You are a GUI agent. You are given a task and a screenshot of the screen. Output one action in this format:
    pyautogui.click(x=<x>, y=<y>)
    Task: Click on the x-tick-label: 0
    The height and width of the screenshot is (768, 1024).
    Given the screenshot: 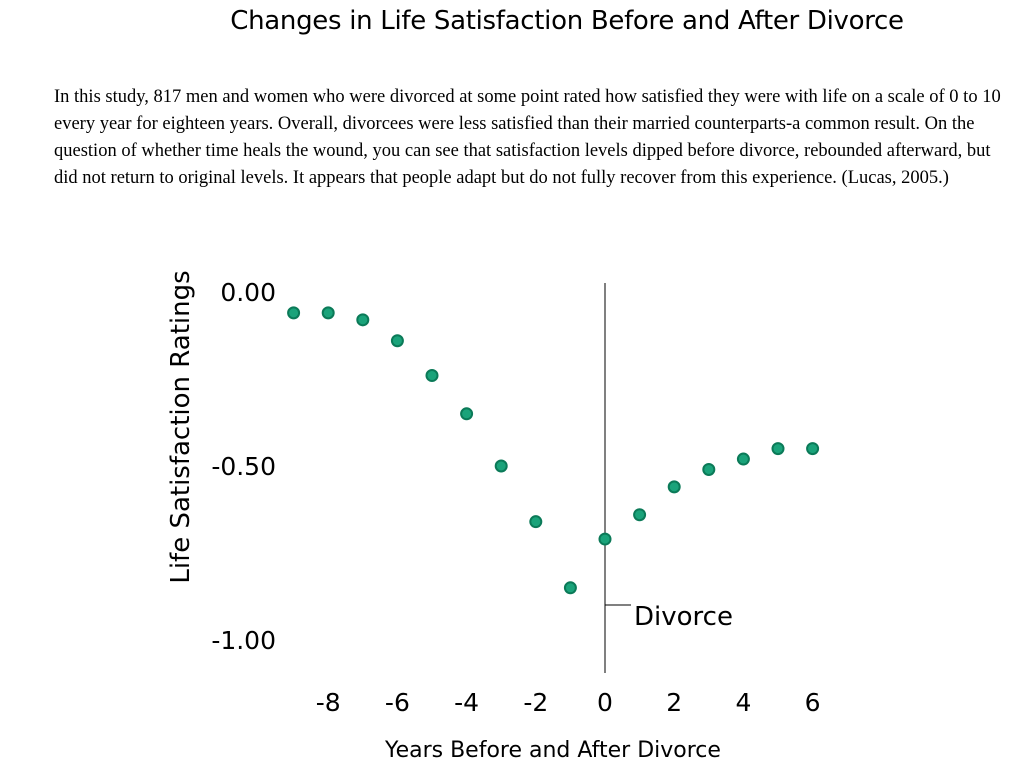 What is the action you would take?
    pyautogui.click(x=605, y=702)
    